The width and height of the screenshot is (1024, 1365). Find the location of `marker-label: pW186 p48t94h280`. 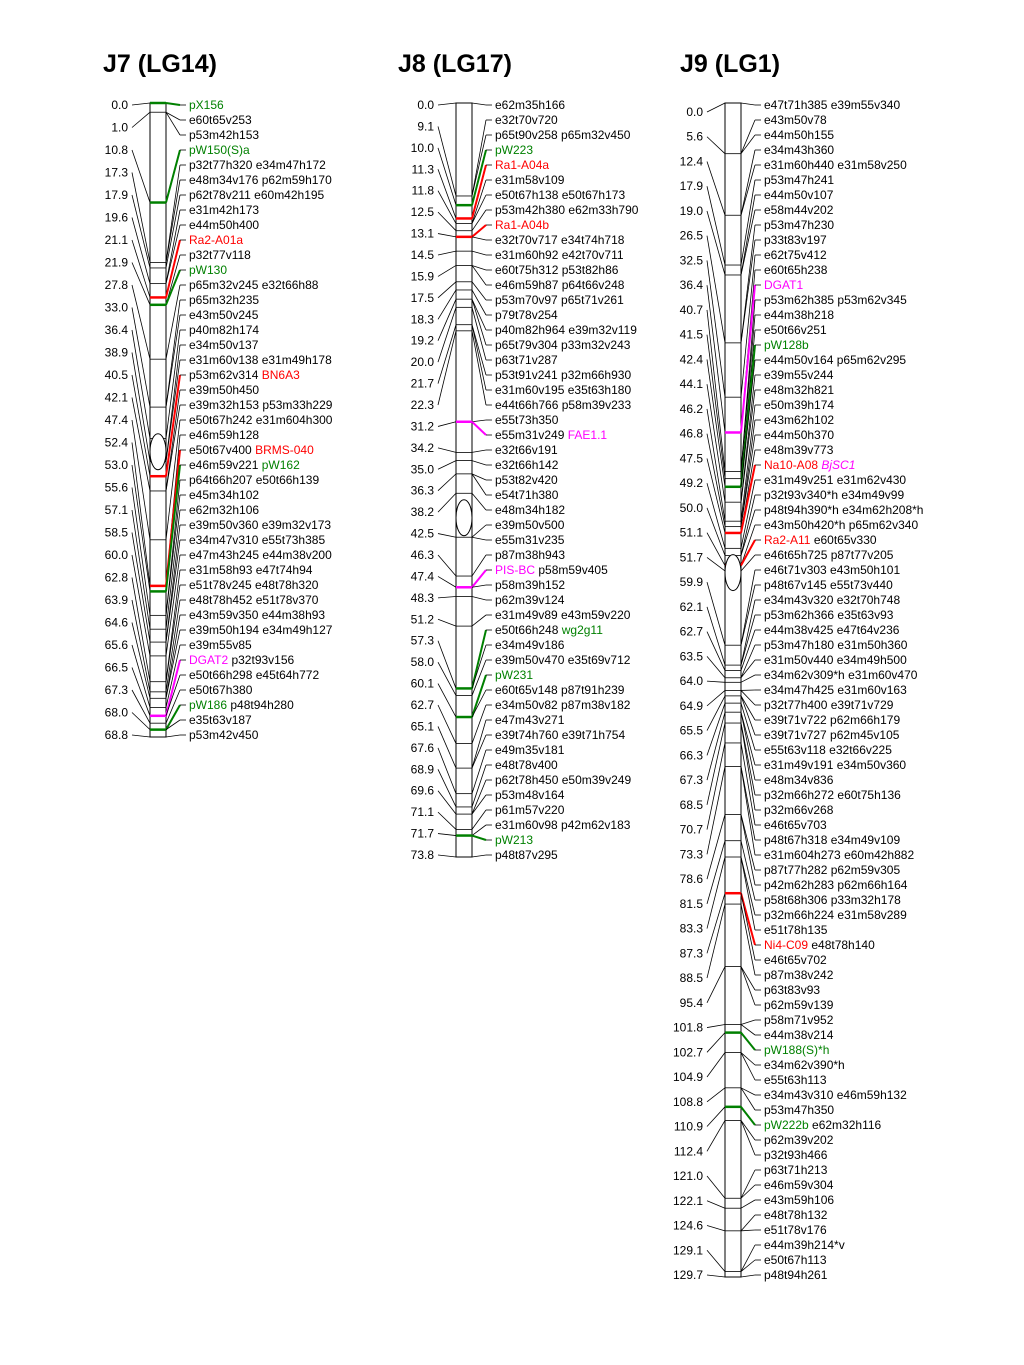

marker-label: pW186 p48t94h280 is located at coordinates (241, 705).